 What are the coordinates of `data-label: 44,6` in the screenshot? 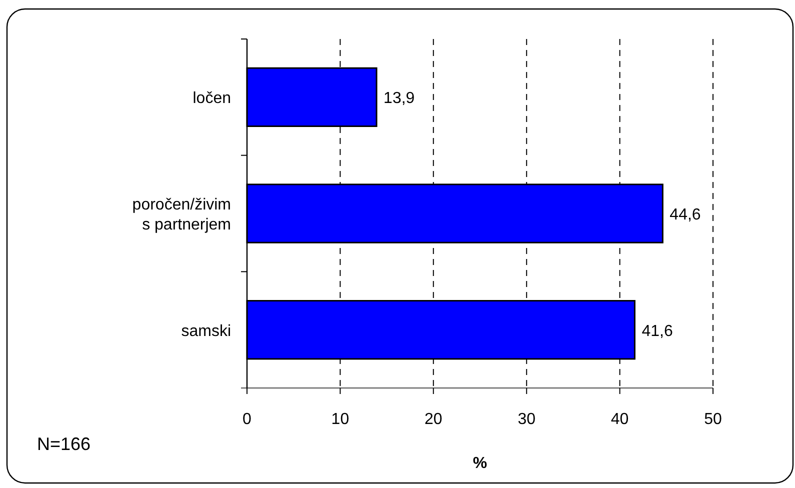 It's located at (685, 215).